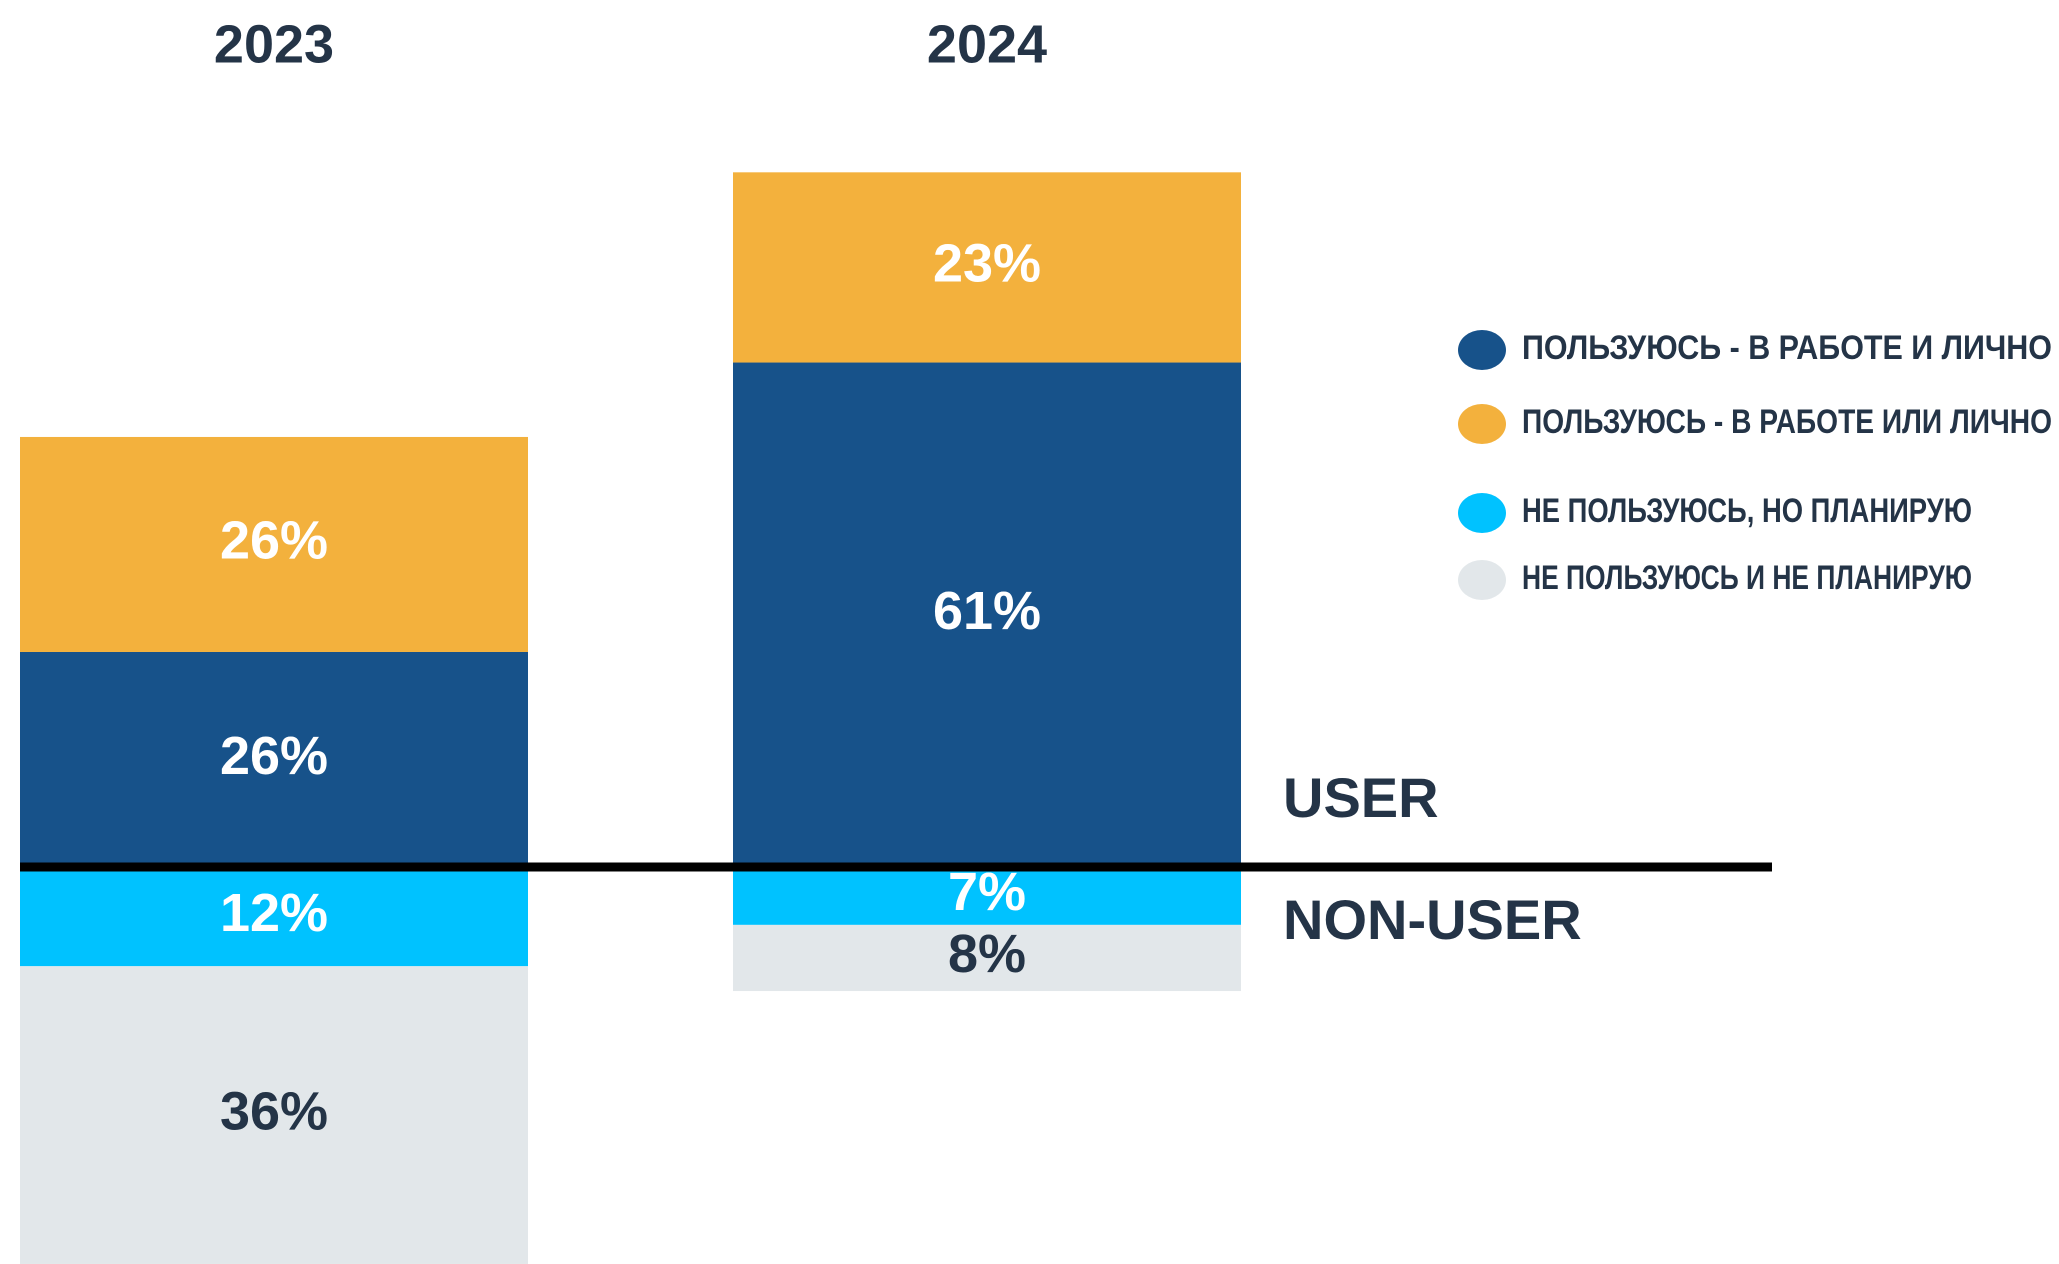 This screenshot has width=2059, height=1264. I want to click on legend-label: ПОЛЬЗУЮСЬ - В РАБОТЕ И ЛИЧНО, so click(1787, 348).